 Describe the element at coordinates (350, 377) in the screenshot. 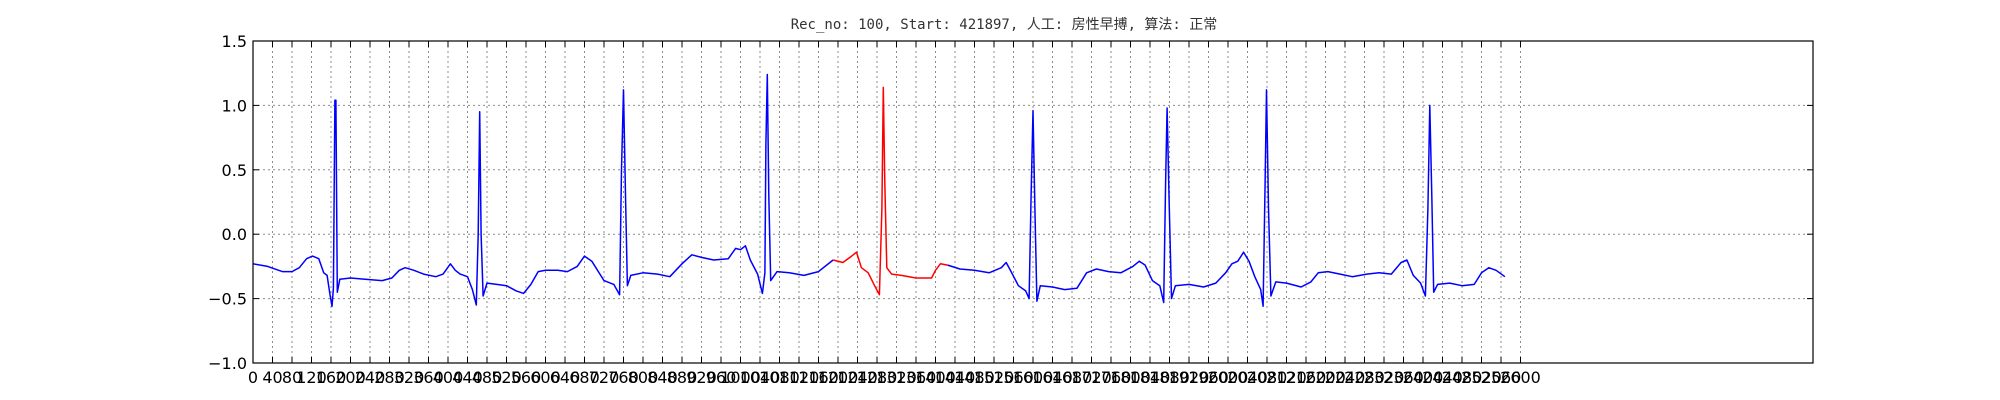

I see `x-tick-label: 200` at that location.